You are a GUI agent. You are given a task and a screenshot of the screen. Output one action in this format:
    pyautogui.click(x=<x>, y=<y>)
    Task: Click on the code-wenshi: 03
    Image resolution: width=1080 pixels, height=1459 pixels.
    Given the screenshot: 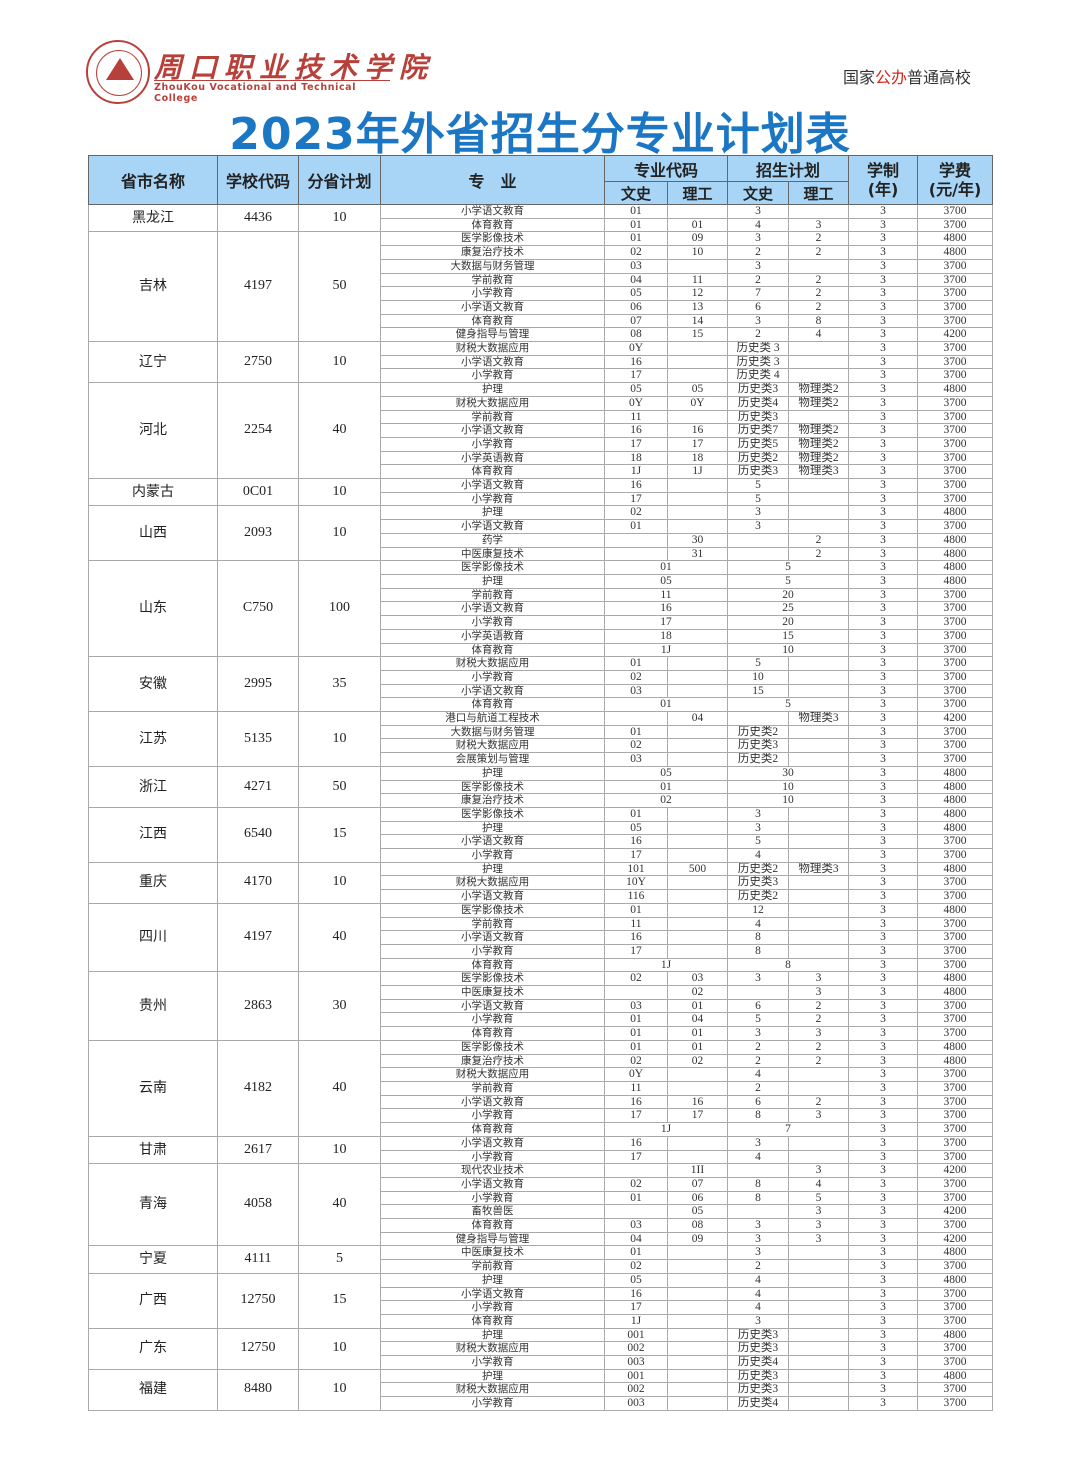 What is the action you would take?
    pyautogui.click(x=636, y=1225)
    